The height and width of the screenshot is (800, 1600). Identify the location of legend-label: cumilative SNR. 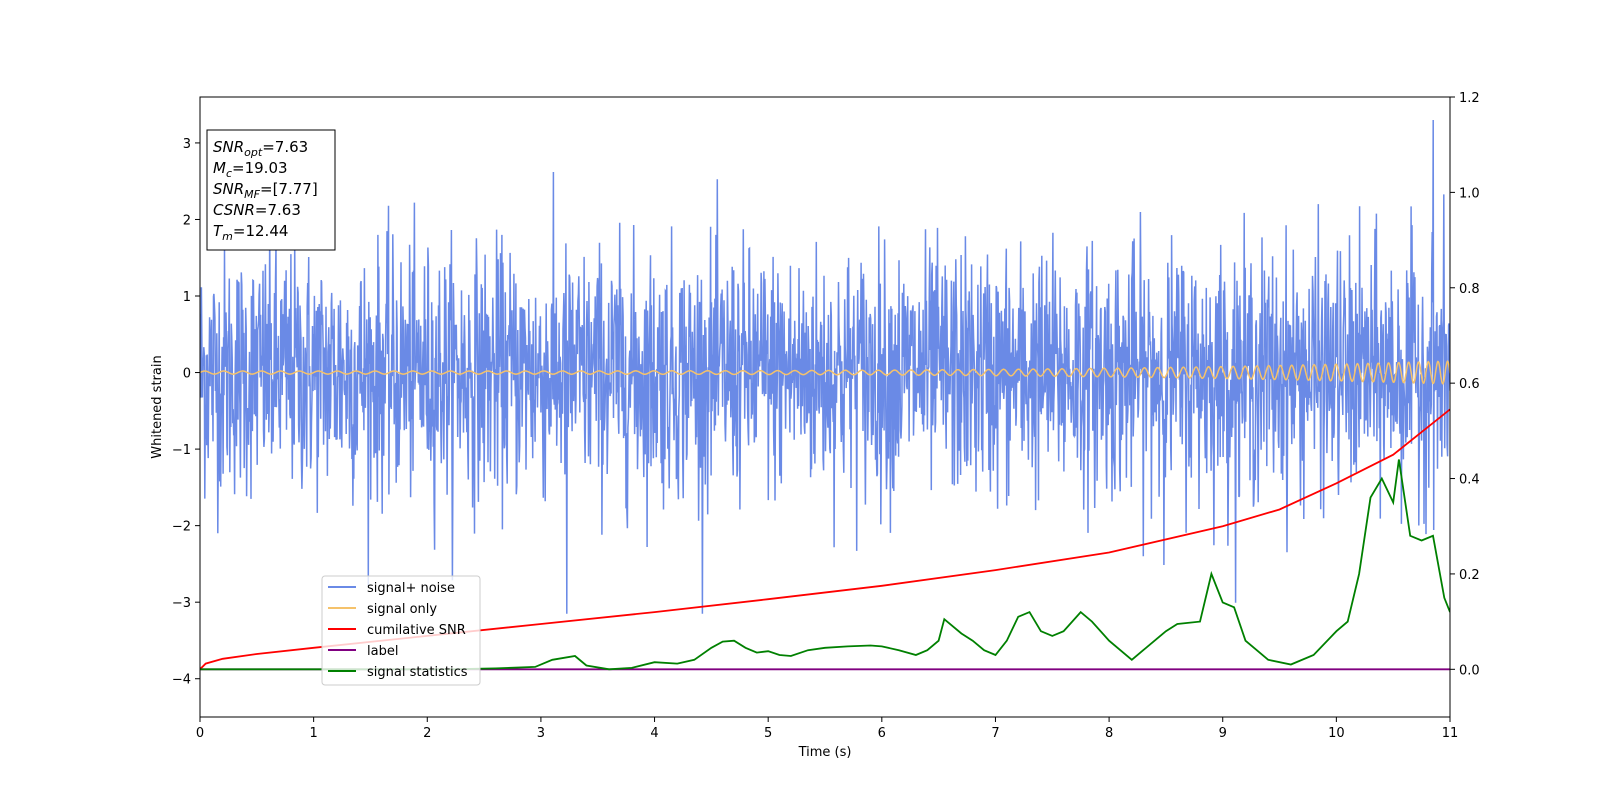
(416, 630).